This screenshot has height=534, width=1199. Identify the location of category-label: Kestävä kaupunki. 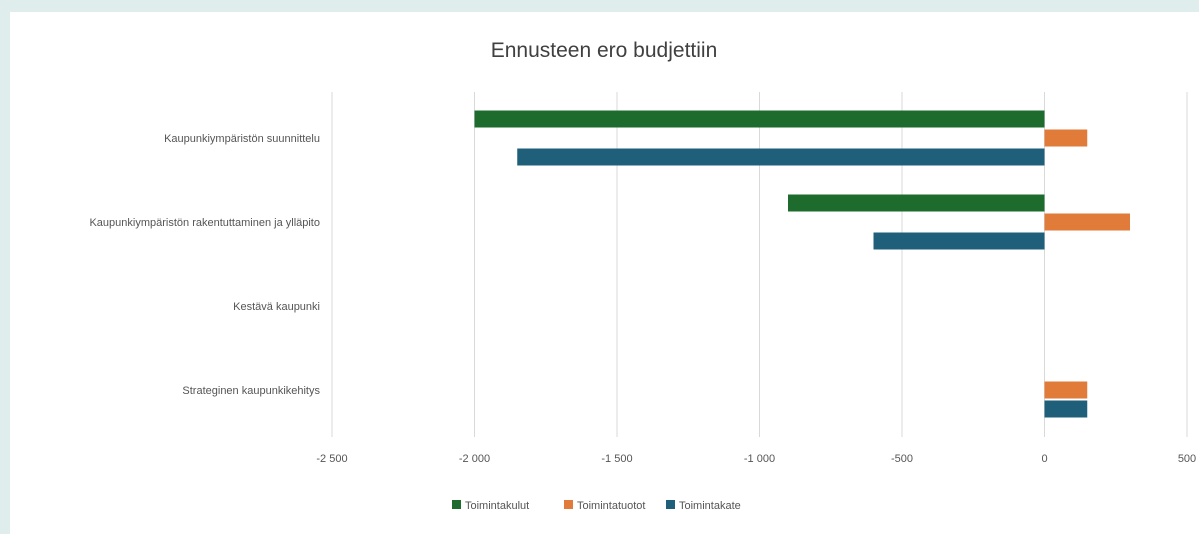
(276, 307).